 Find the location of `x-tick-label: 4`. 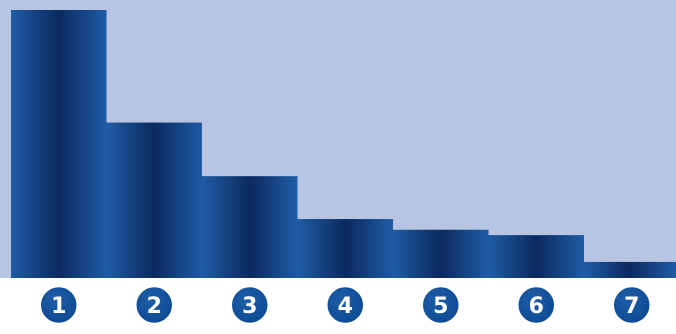

x-tick-label: 4 is located at coordinates (345, 306).